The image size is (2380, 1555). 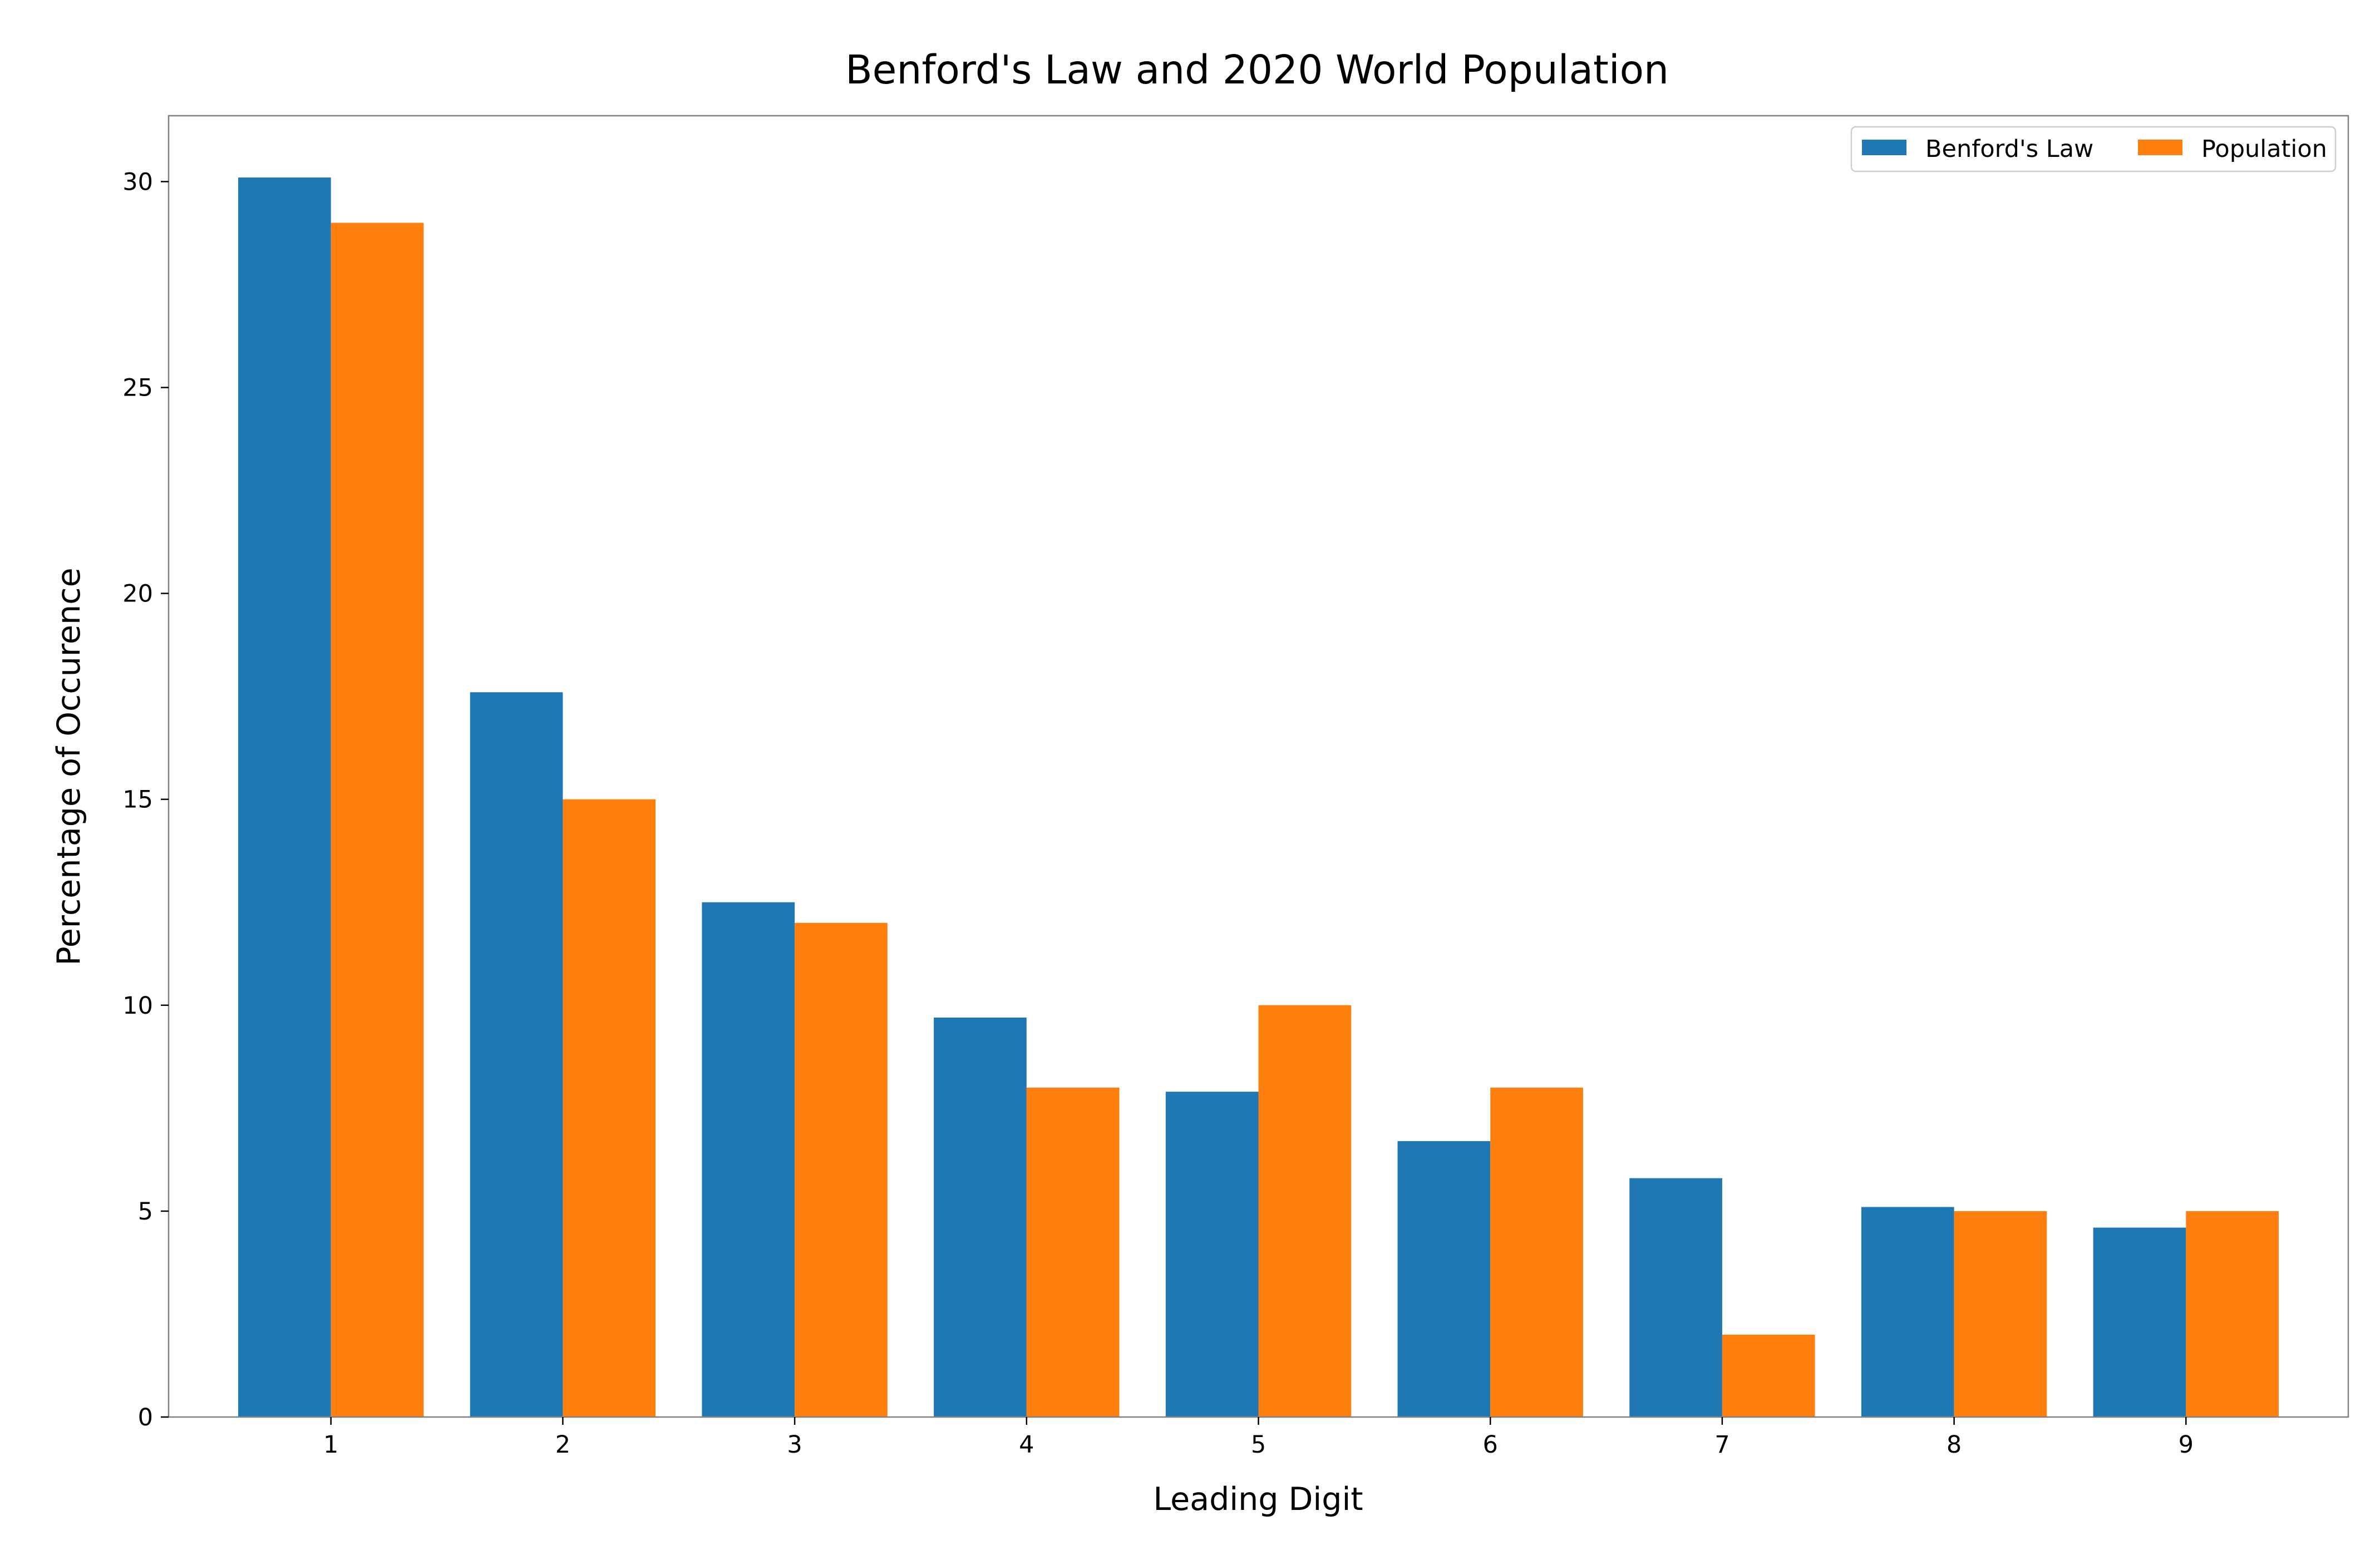 I want to click on y-tick-label: 10, so click(x=137, y=1006).